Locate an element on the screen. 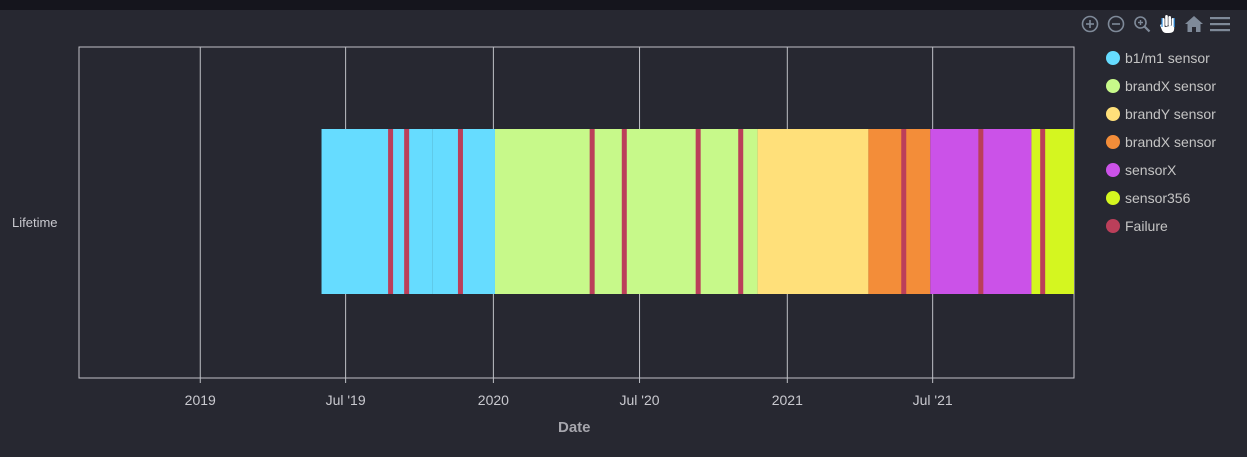 This screenshot has height=457, width=1247. x-tick-label: Jul '21 is located at coordinates (933, 400).